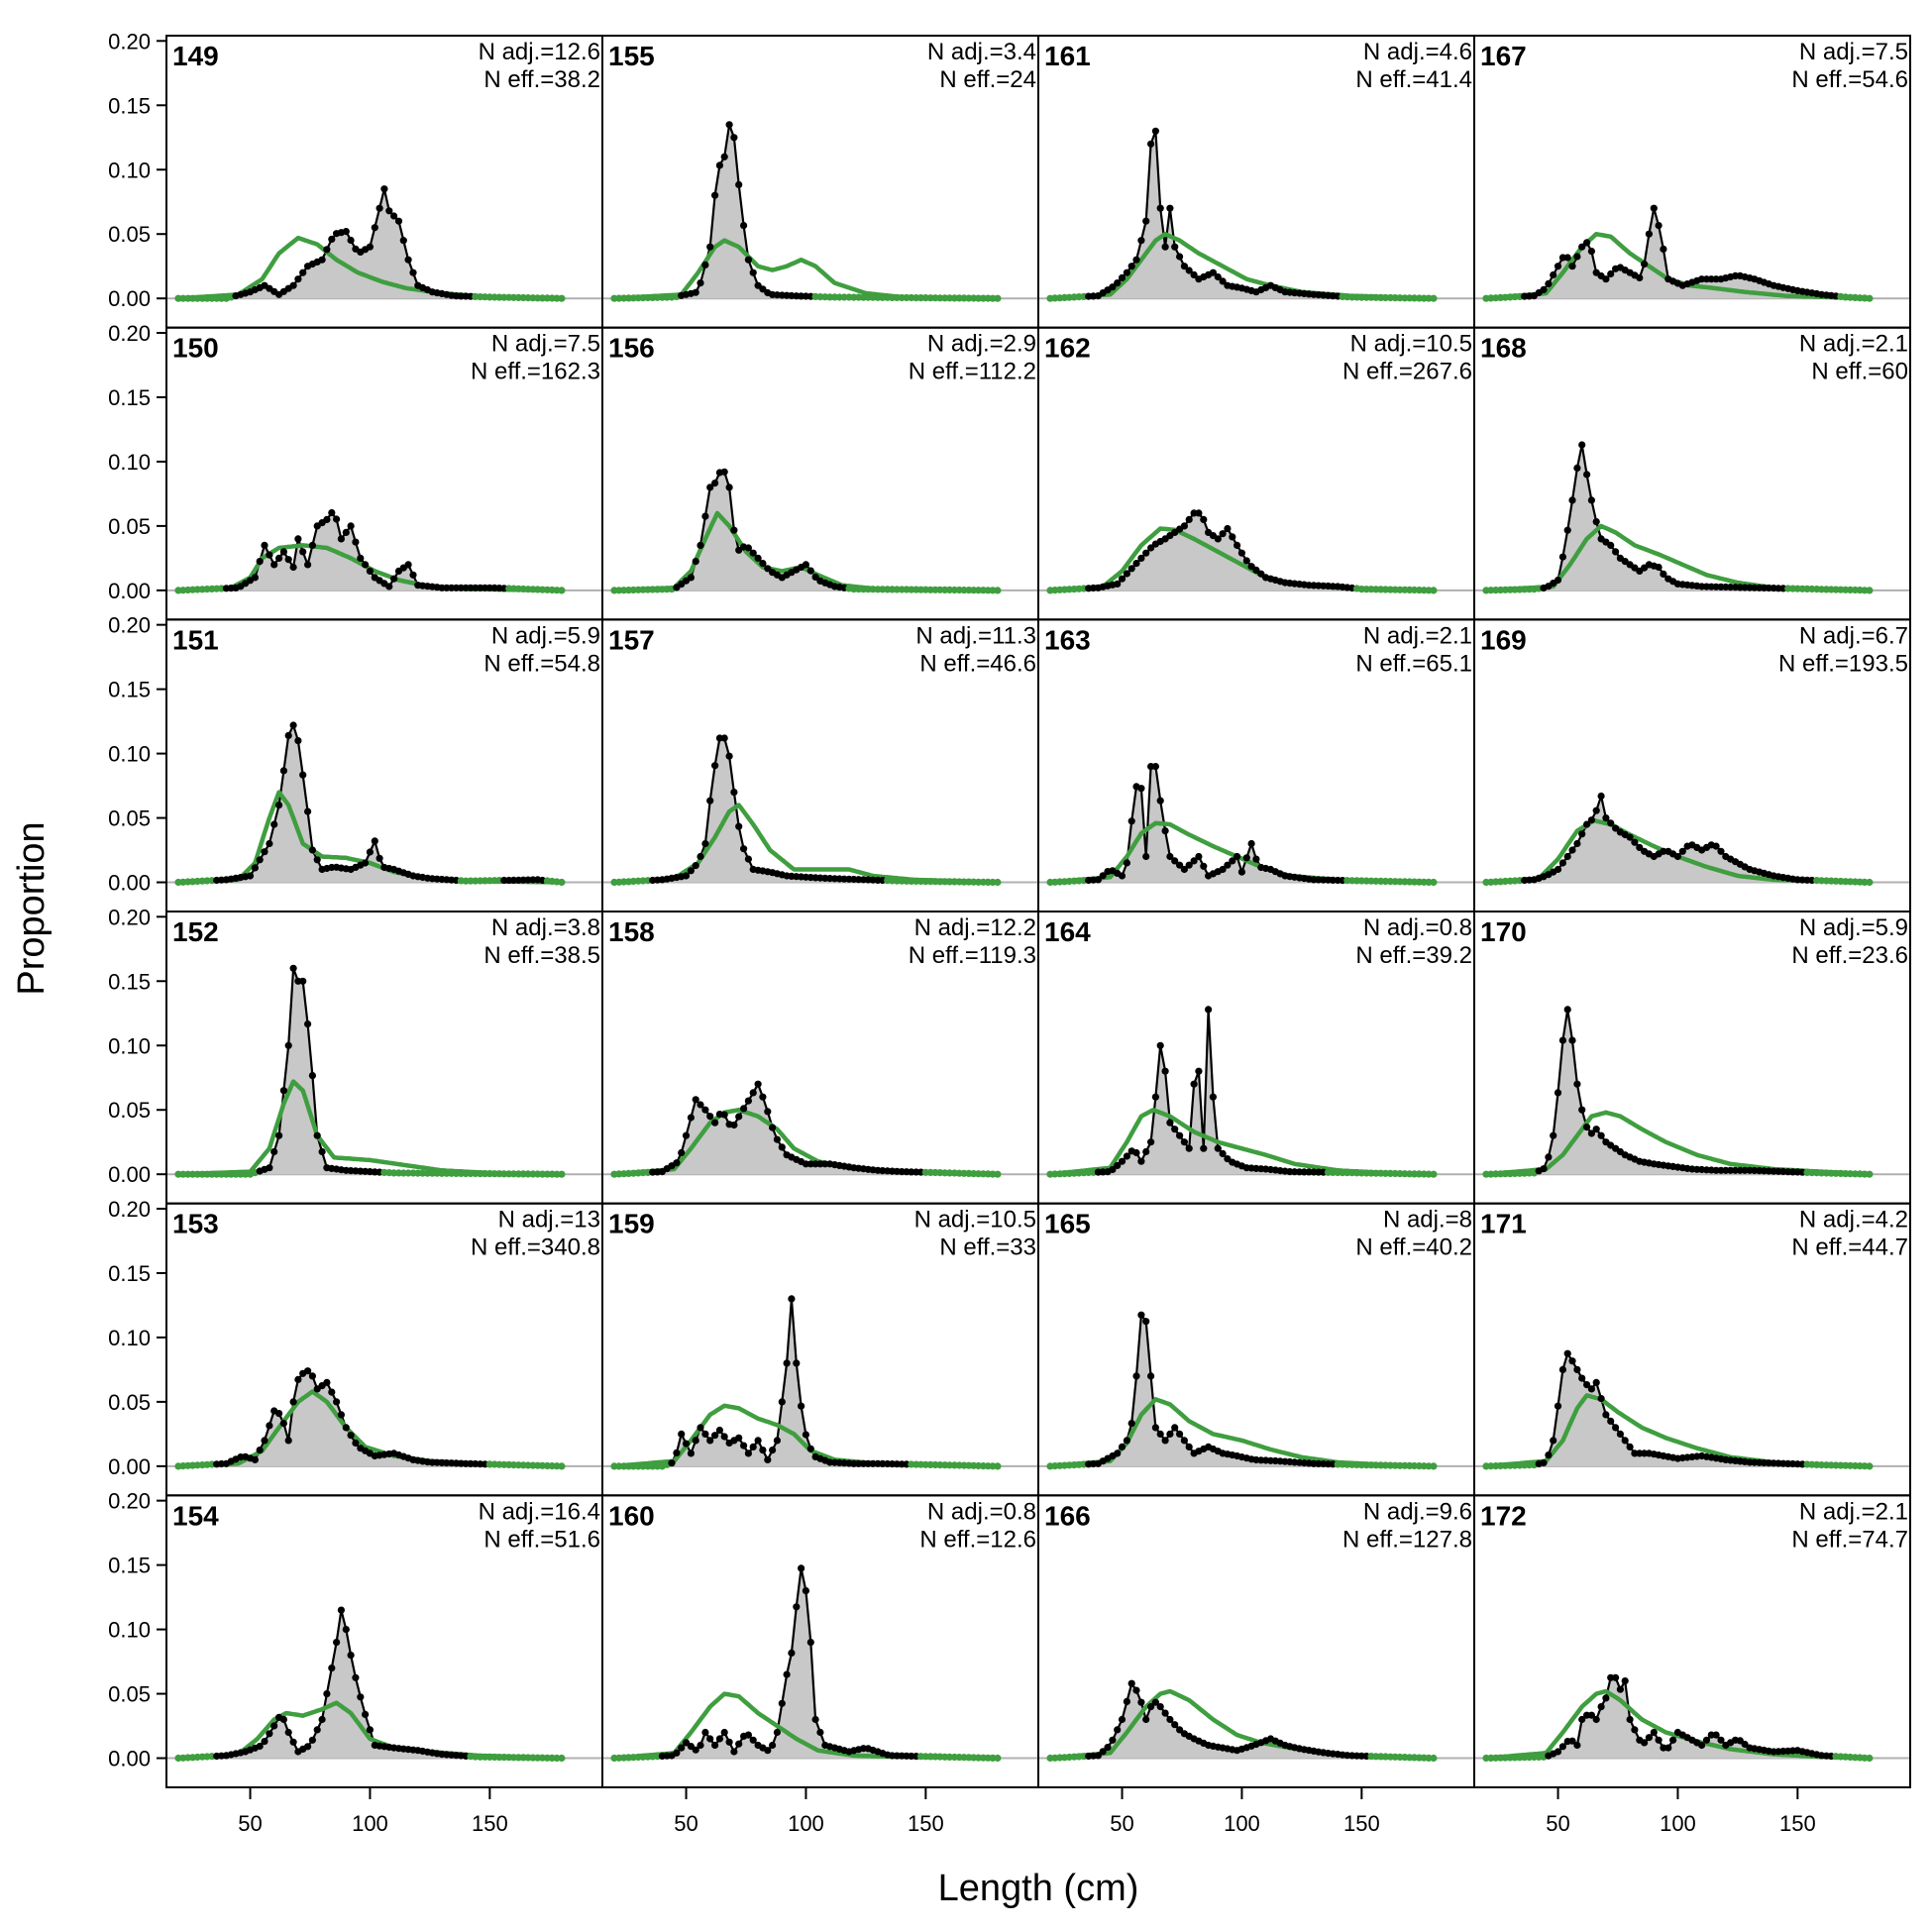 This screenshot has width=1932, height=1932. Describe the element at coordinates (1417, 52) in the screenshot. I see `n-adj-label: N adj.=4.6` at that location.